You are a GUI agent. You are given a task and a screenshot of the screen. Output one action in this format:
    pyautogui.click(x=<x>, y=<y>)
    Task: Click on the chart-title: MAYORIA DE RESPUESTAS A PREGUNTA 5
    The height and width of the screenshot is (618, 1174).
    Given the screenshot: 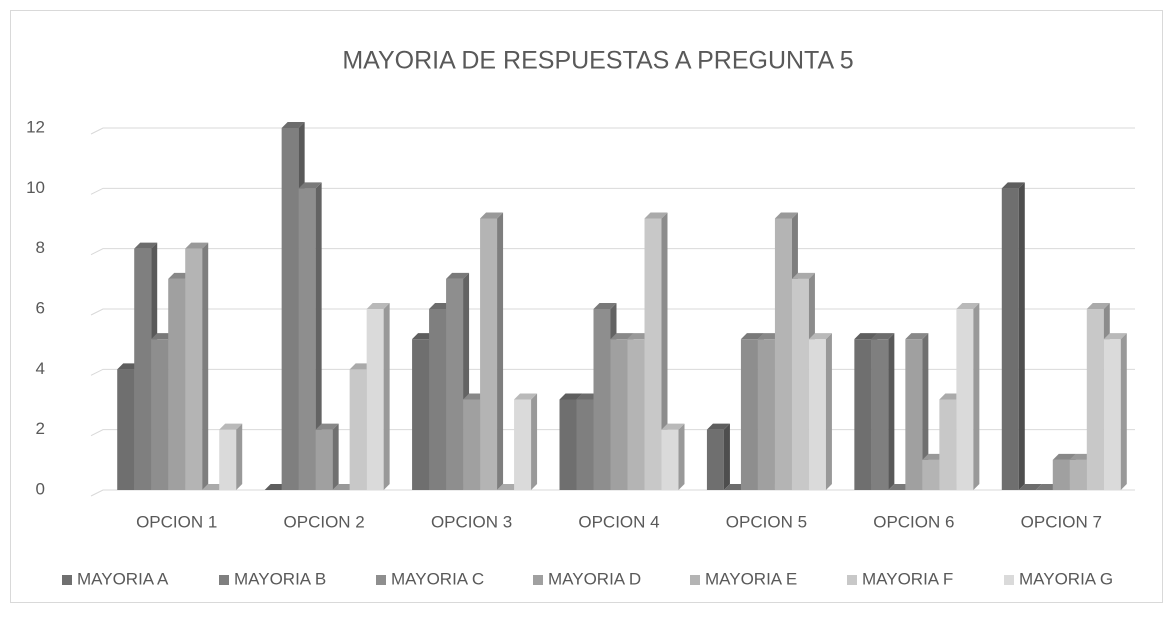 What is the action you would take?
    pyautogui.click(x=597, y=61)
    